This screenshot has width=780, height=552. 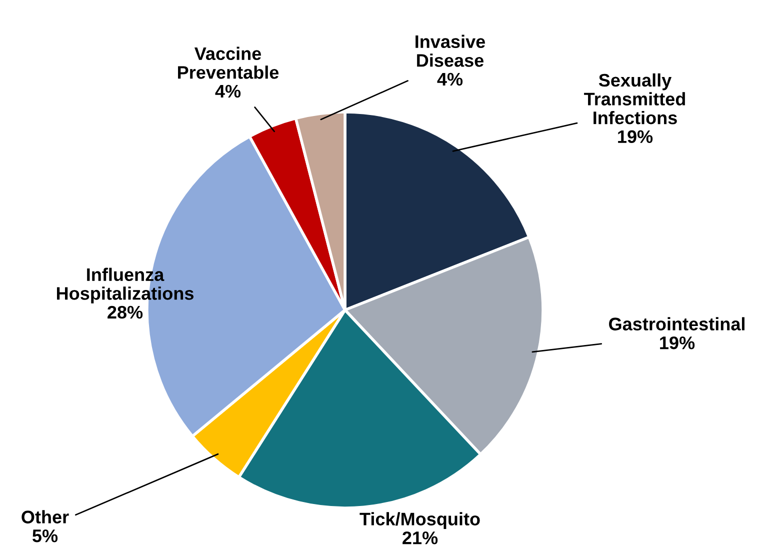 I want to click on slice-label: Sexually Transmitted Infections, so click(x=634, y=98).